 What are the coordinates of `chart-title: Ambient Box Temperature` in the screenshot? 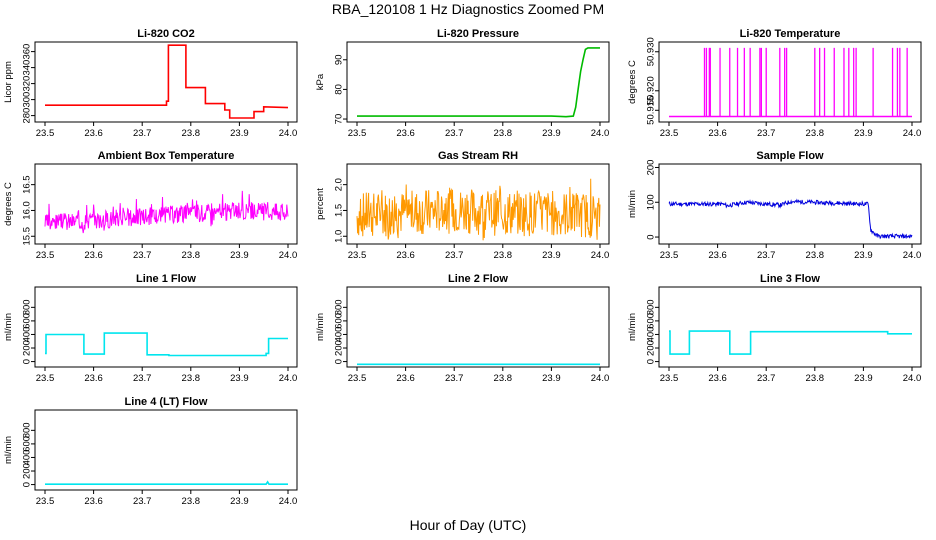 It's located at (166, 156).